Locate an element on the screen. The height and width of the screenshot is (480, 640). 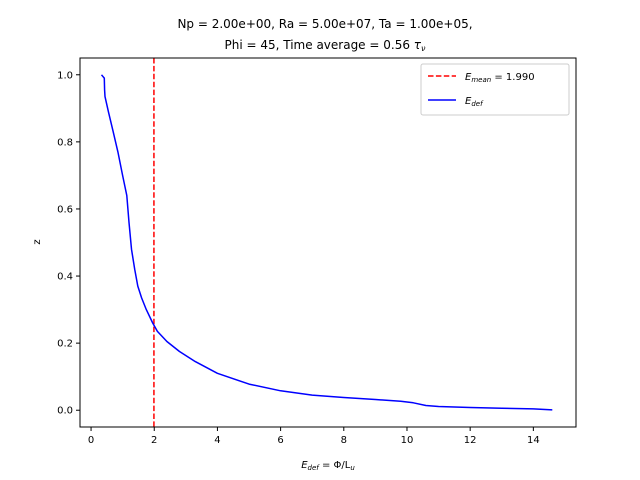
y-tick-label-5: 1.0 is located at coordinates (65, 75).